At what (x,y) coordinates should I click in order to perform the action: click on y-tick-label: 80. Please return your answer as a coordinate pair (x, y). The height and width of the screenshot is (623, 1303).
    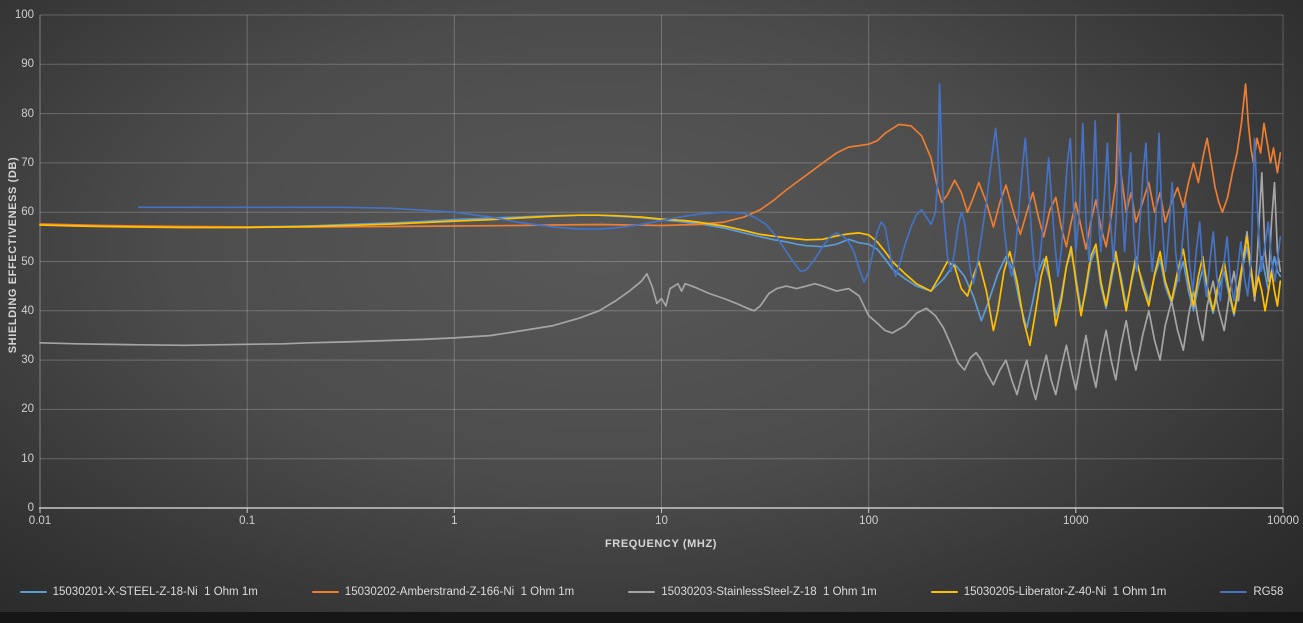
    Looking at the image, I should click on (27, 113).